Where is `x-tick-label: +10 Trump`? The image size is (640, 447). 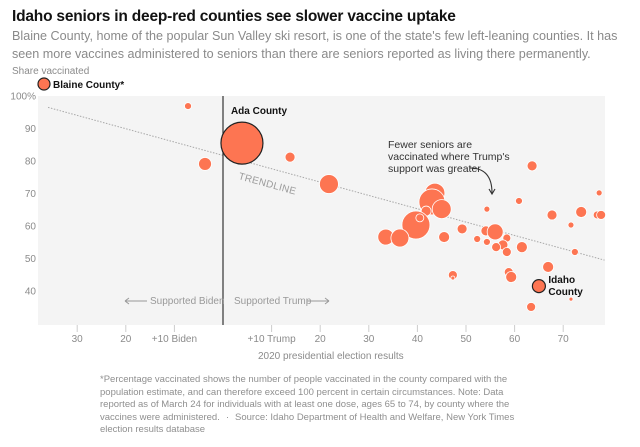
x-tick-label: +10 Trump is located at coordinates (272, 339).